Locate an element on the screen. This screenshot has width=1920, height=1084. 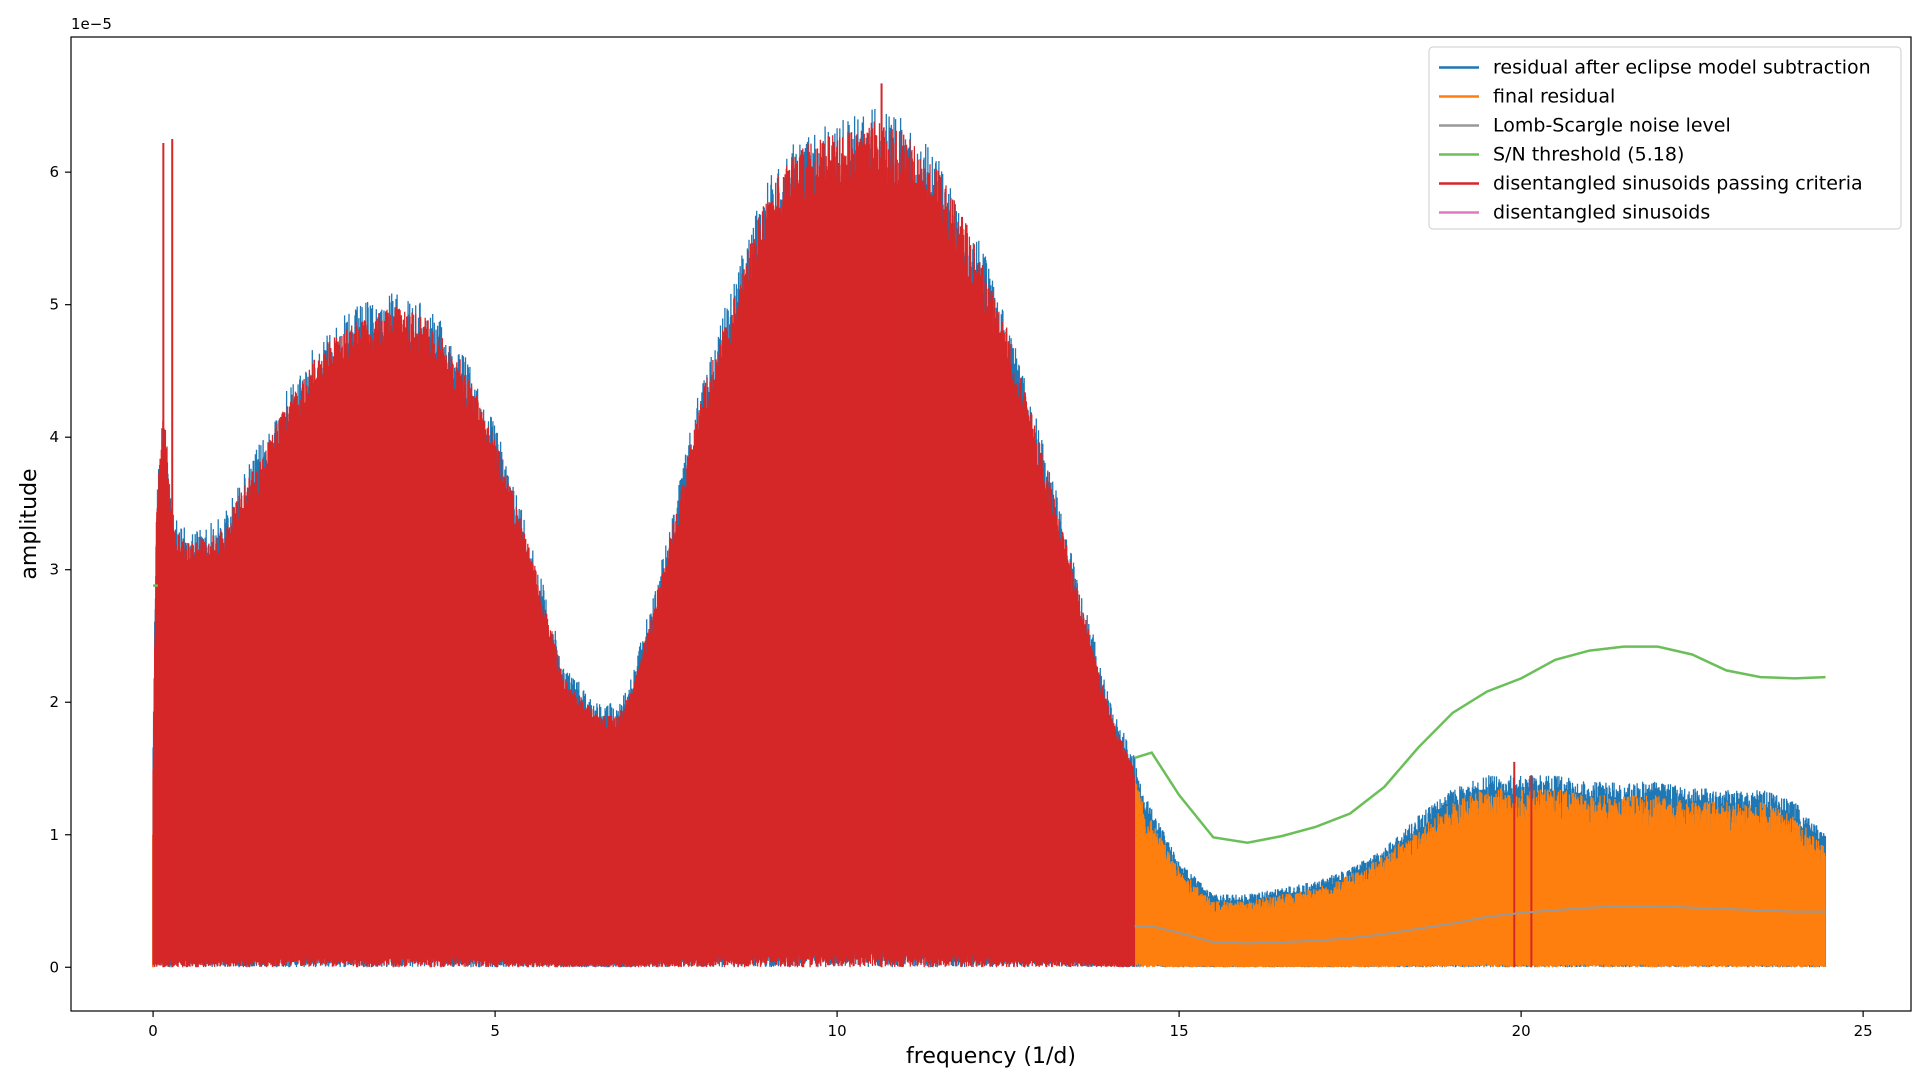
x-tick-label: 5 is located at coordinates (495, 1031).